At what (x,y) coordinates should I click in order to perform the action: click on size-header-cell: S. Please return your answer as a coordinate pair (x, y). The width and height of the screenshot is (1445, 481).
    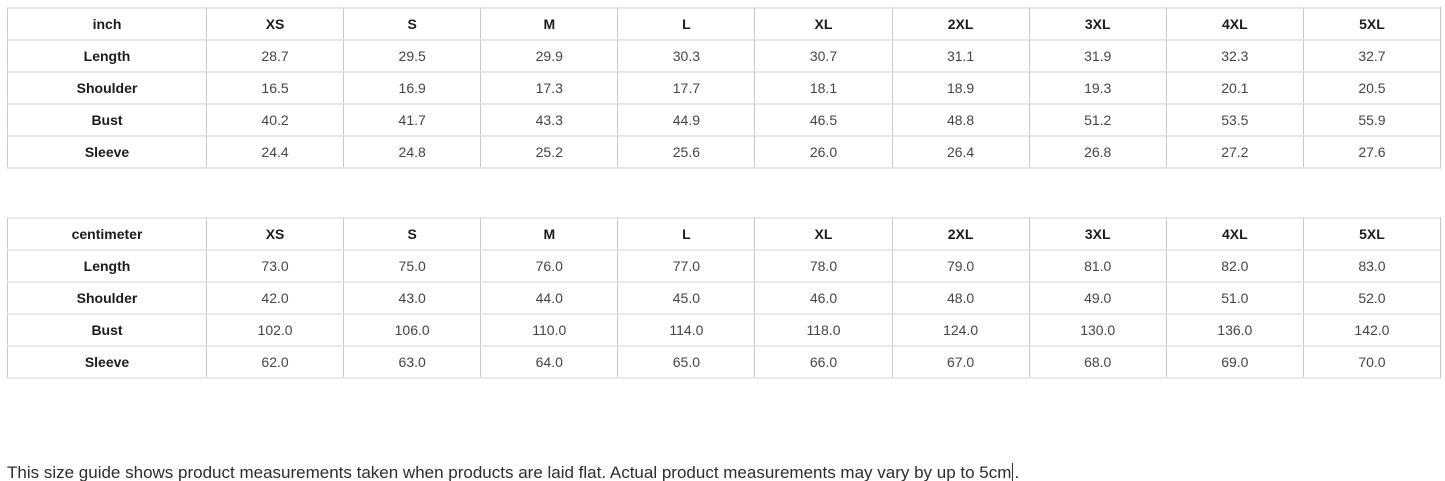
    Looking at the image, I should click on (412, 233).